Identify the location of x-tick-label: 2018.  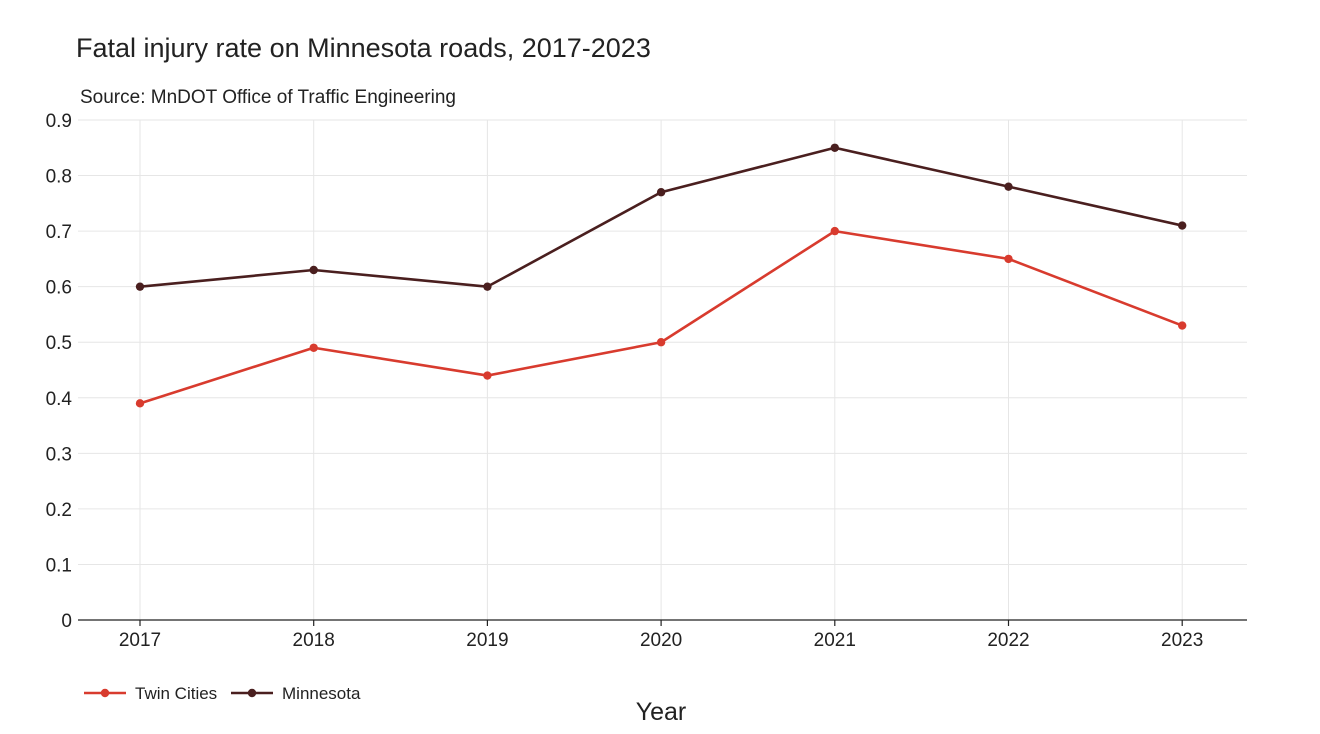
(314, 640).